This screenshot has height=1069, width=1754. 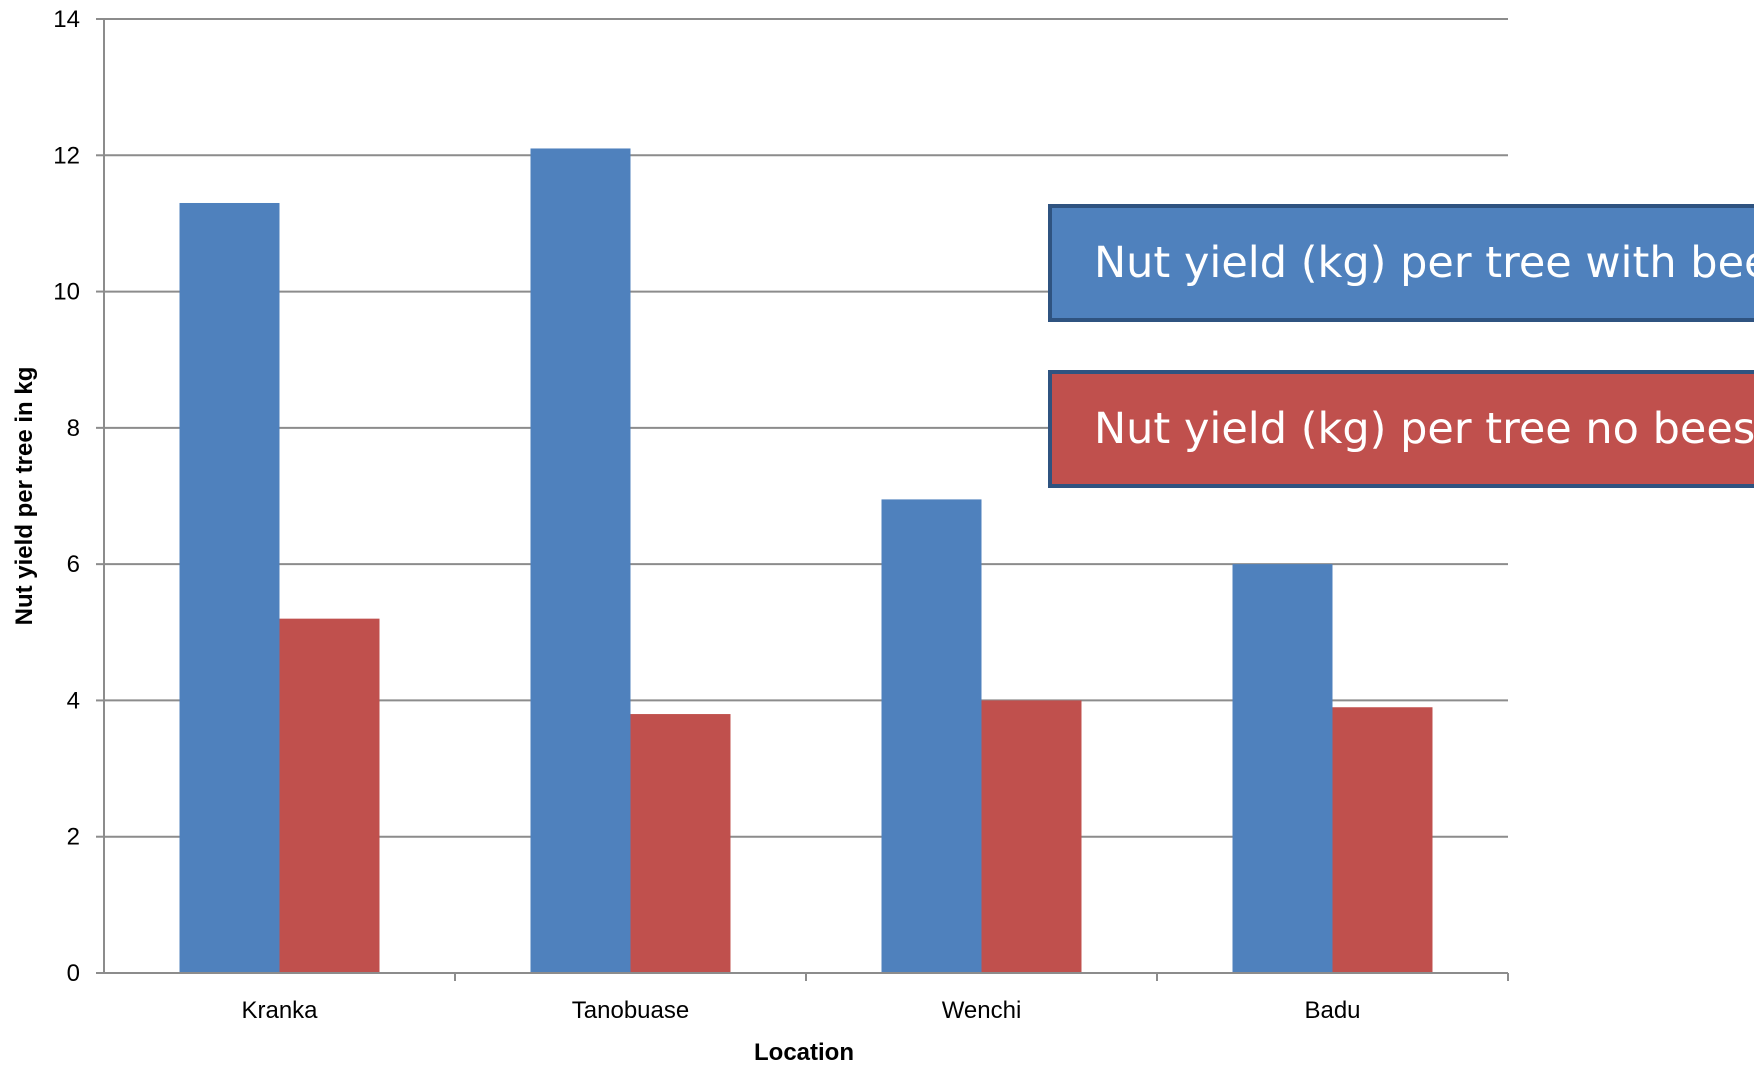 What do you see at coordinates (66, 19) in the screenshot?
I see `y-tick-label: 14` at bounding box center [66, 19].